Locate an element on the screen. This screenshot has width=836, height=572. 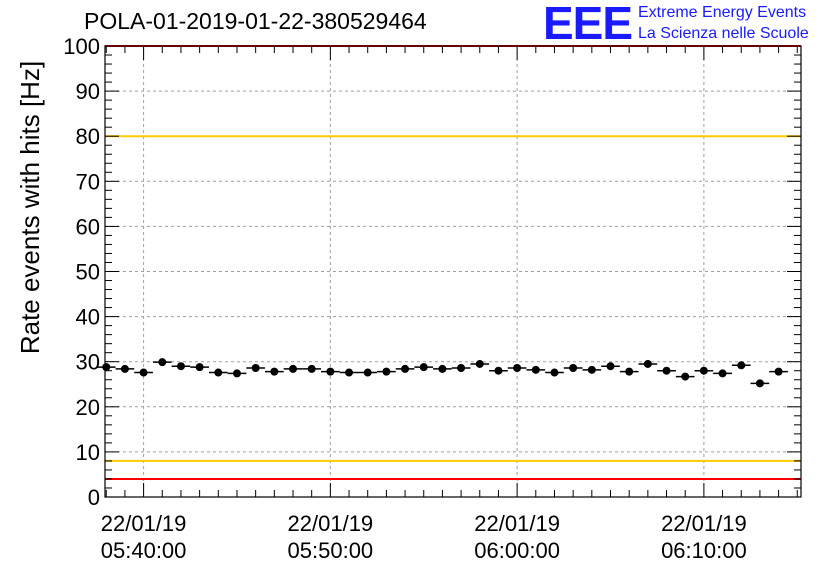
y-tick-label: 60 is located at coordinates (88, 226).